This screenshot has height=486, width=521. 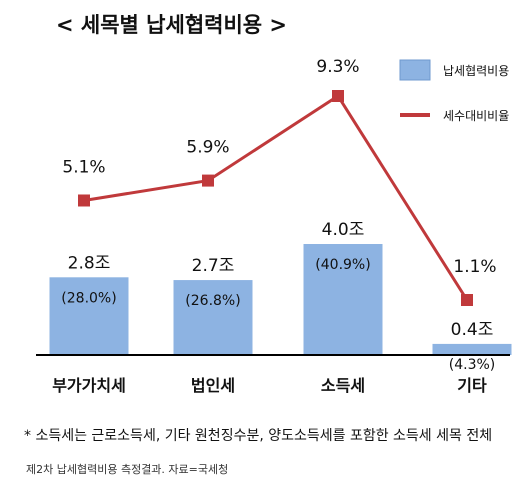 I want to click on ratio-value-label: 1.1%, so click(x=474, y=267).